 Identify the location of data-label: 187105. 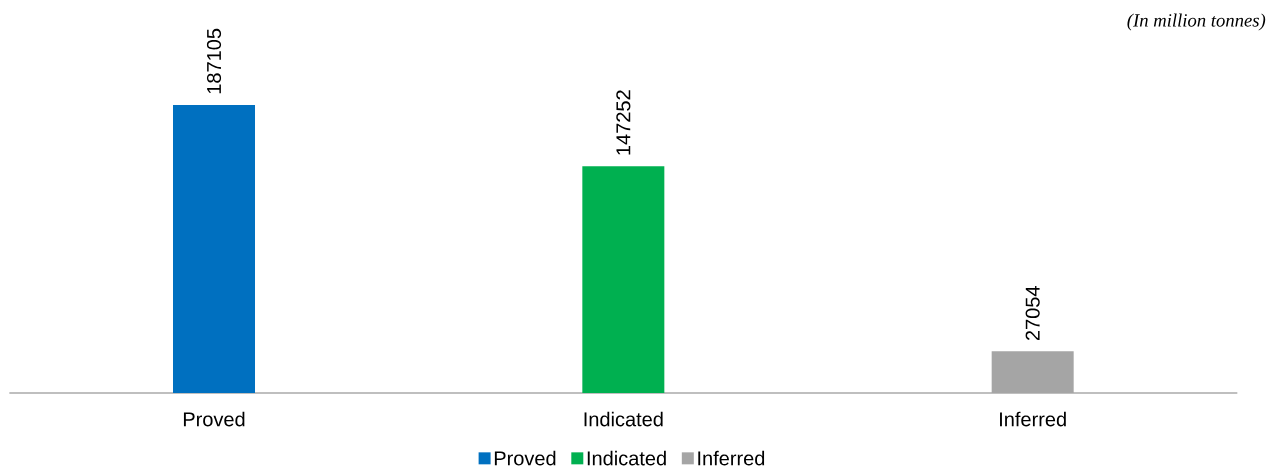
(214, 61).